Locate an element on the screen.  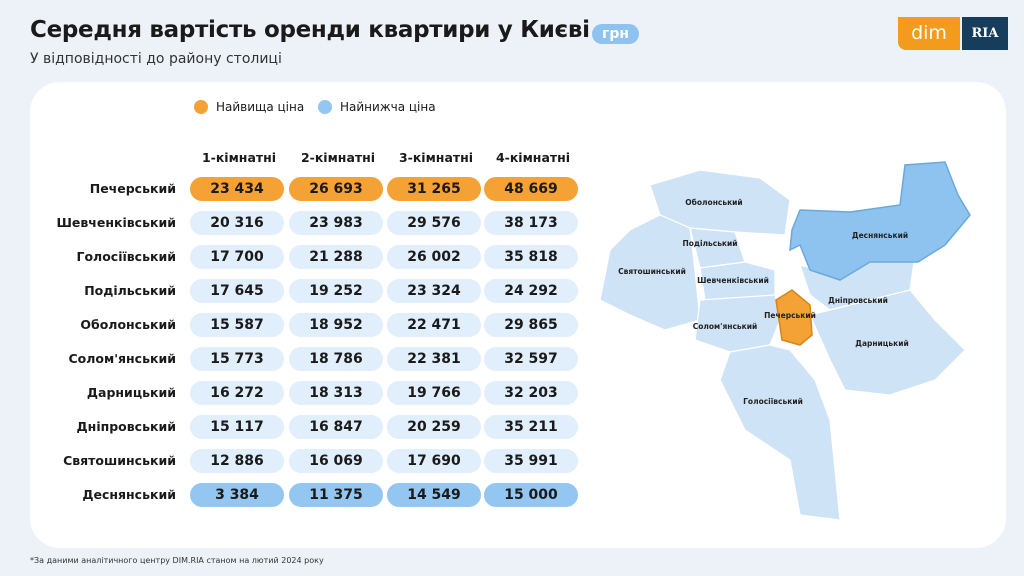
column-header: 1-кімнатні is located at coordinates (239, 157).